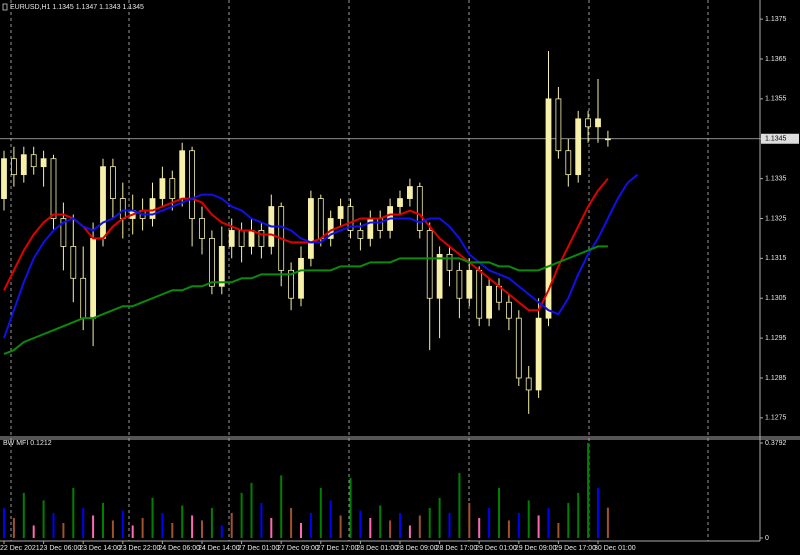 This screenshot has height=555, width=800. I want to click on x-tick-label: 22 Dec 2021, so click(20, 548).